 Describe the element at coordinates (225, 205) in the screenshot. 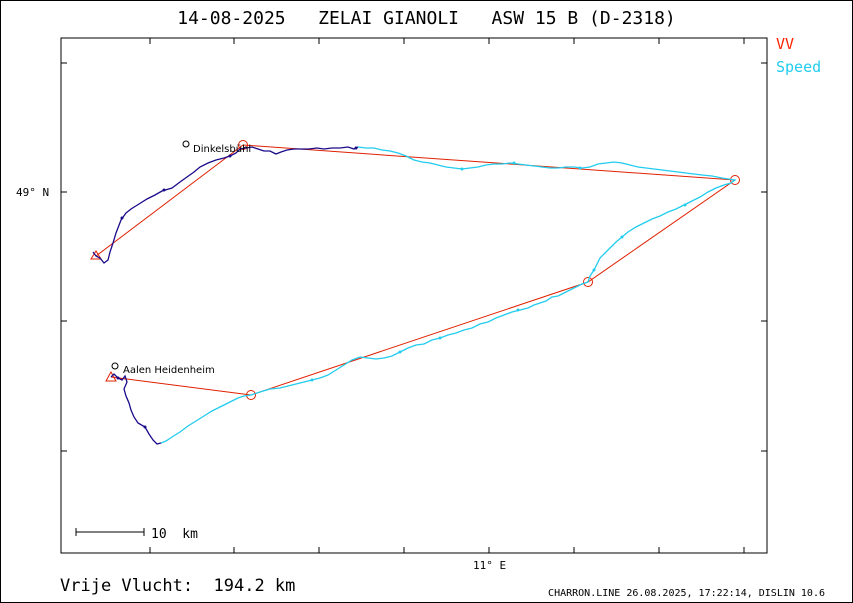

I see `flight-track-dark-west` at that location.